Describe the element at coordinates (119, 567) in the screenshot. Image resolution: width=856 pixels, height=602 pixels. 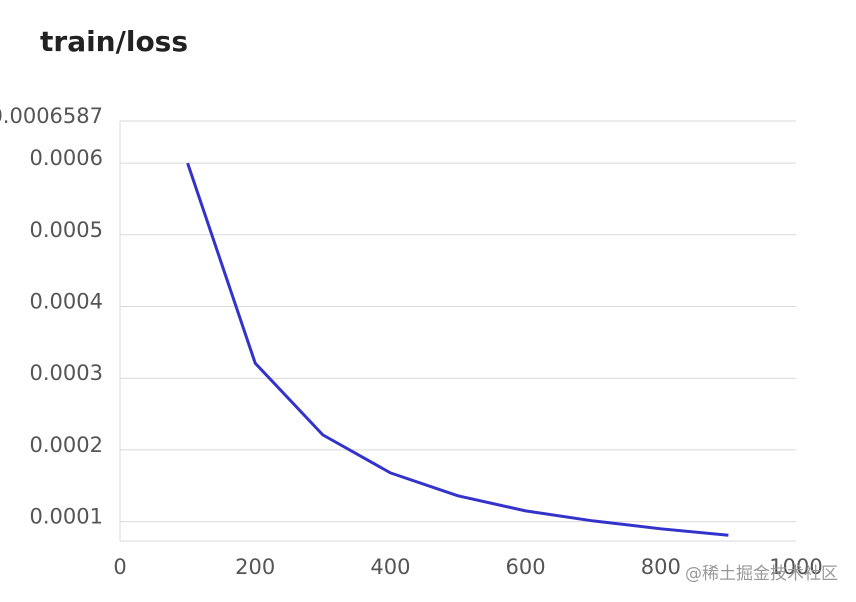
I see `x-tick-label: 0` at that location.